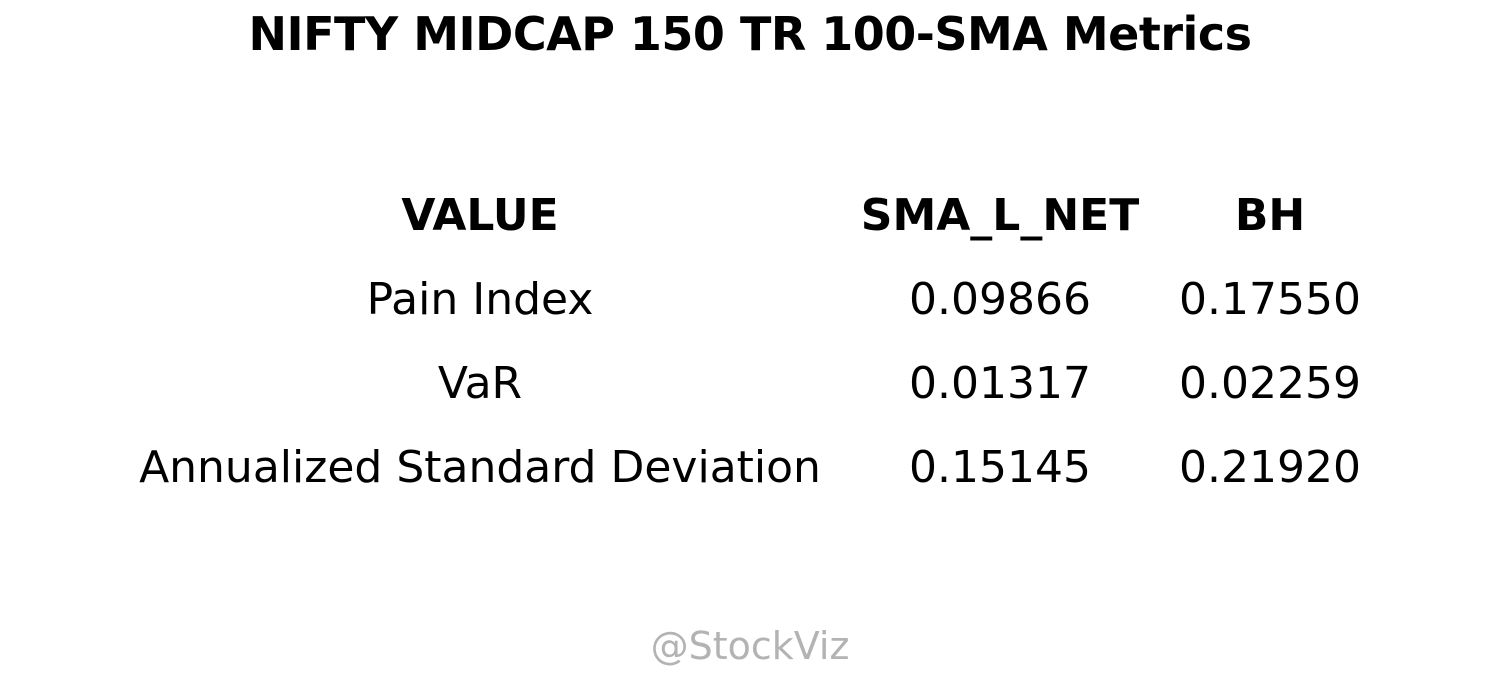 The width and height of the screenshot is (1500, 676). Describe the element at coordinates (1000, 215) in the screenshot. I see `column-header-sma-l-net: SMA_L_NET` at that location.